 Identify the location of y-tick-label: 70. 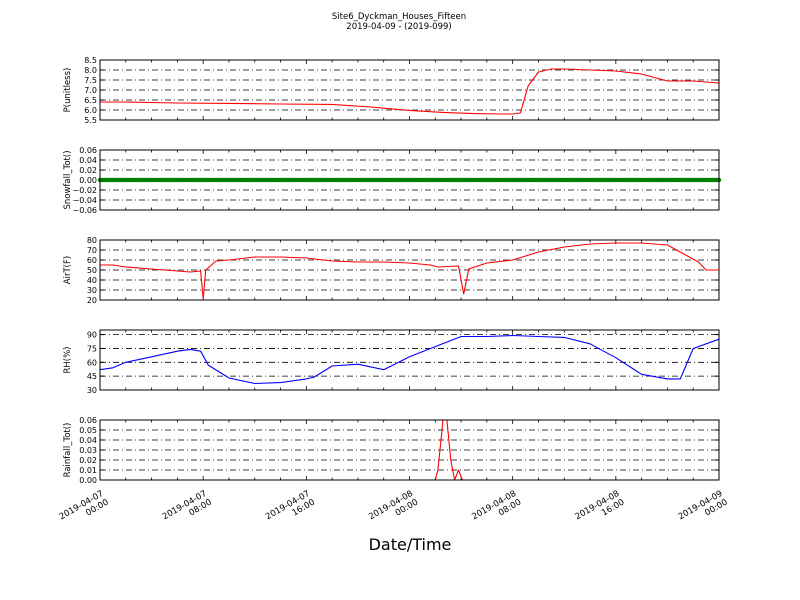
(92, 250).